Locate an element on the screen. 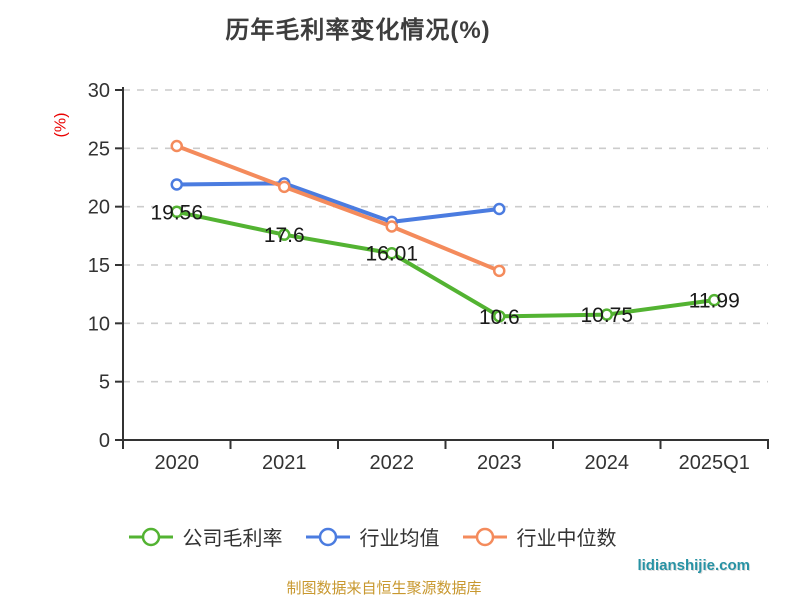 This screenshot has height=600, width=800. watermark-site-name: lidianshijie.com is located at coordinates (693, 565).